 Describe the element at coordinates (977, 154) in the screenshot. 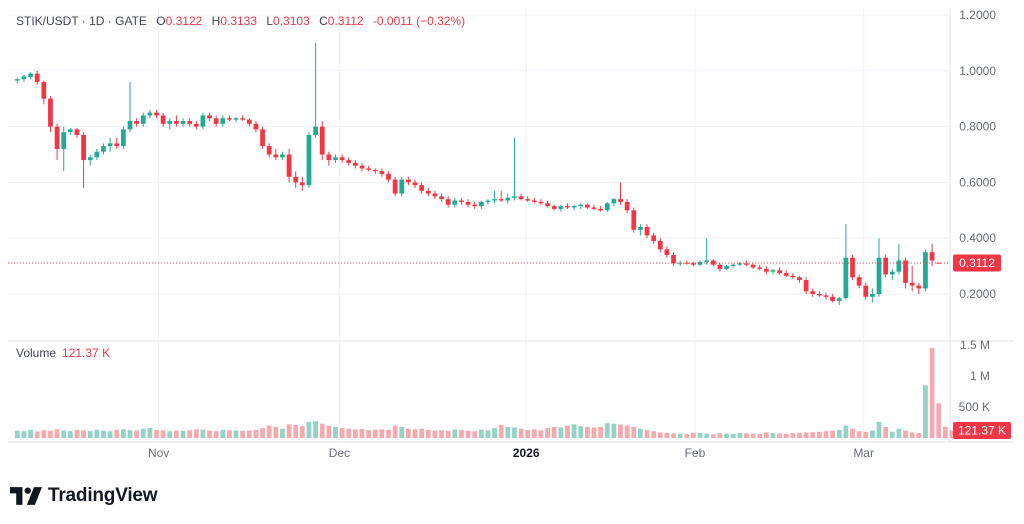

I see `price-axis: 1.2000 1.0000 0.8000 0.6000 0.4000 0.2000` at that location.